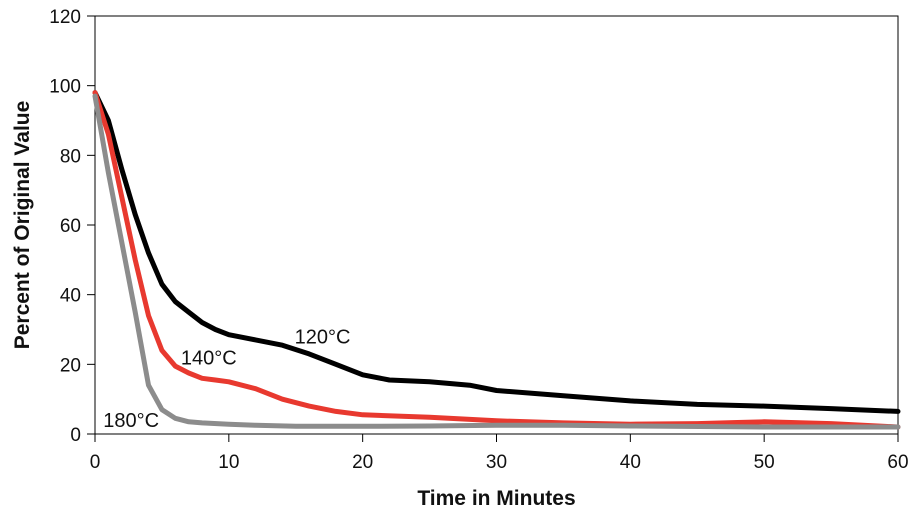  What do you see at coordinates (897, 462) in the screenshot?
I see `x-tick-label: 60` at bounding box center [897, 462].